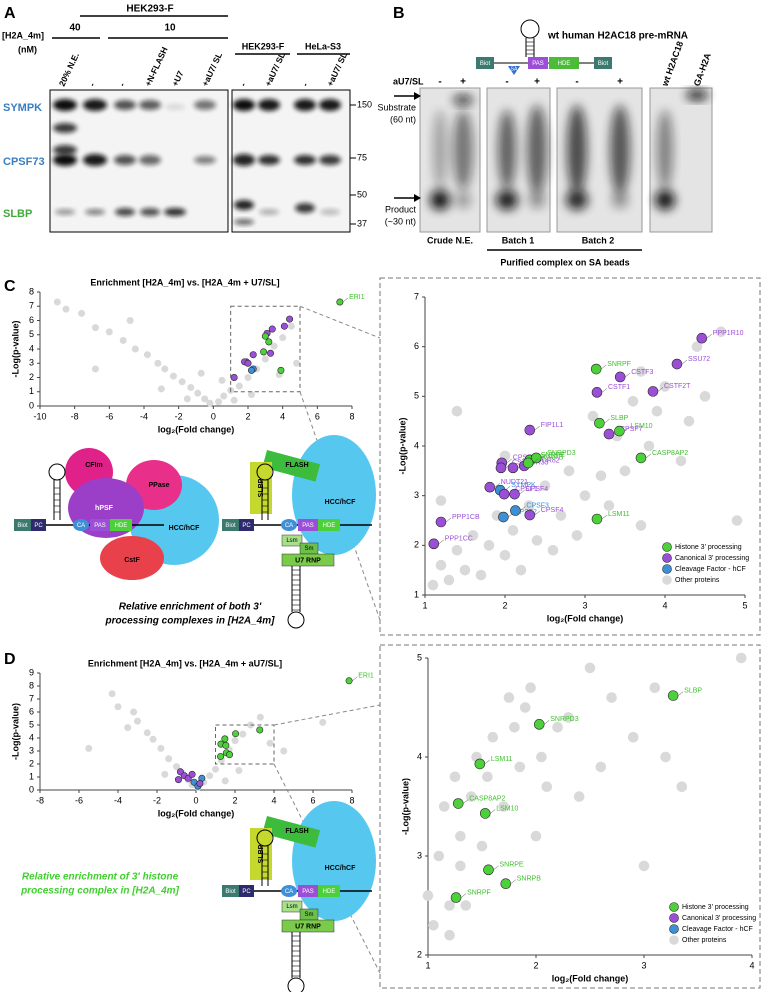  Describe the element at coordinates (619, 418) in the screenshot. I see `point-label: SLBP` at that location.